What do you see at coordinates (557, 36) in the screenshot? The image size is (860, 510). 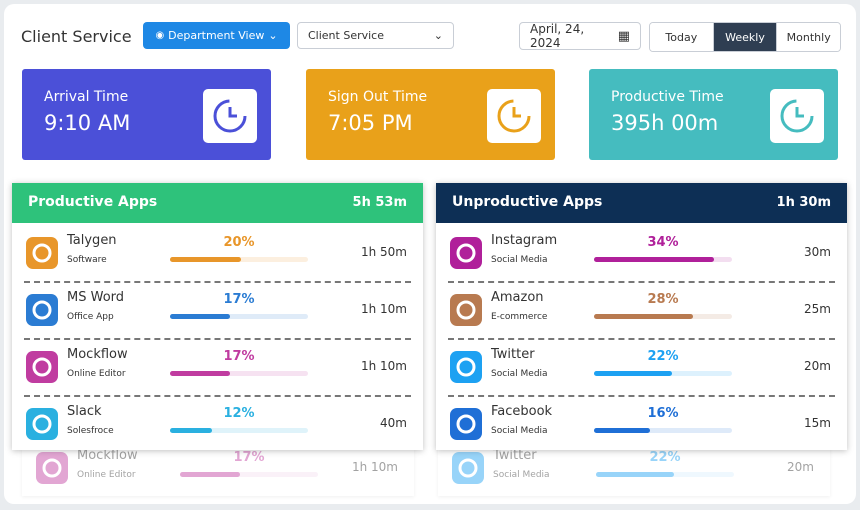 I see `date-label: April, 24, 2024` at bounding box center [557, 36].